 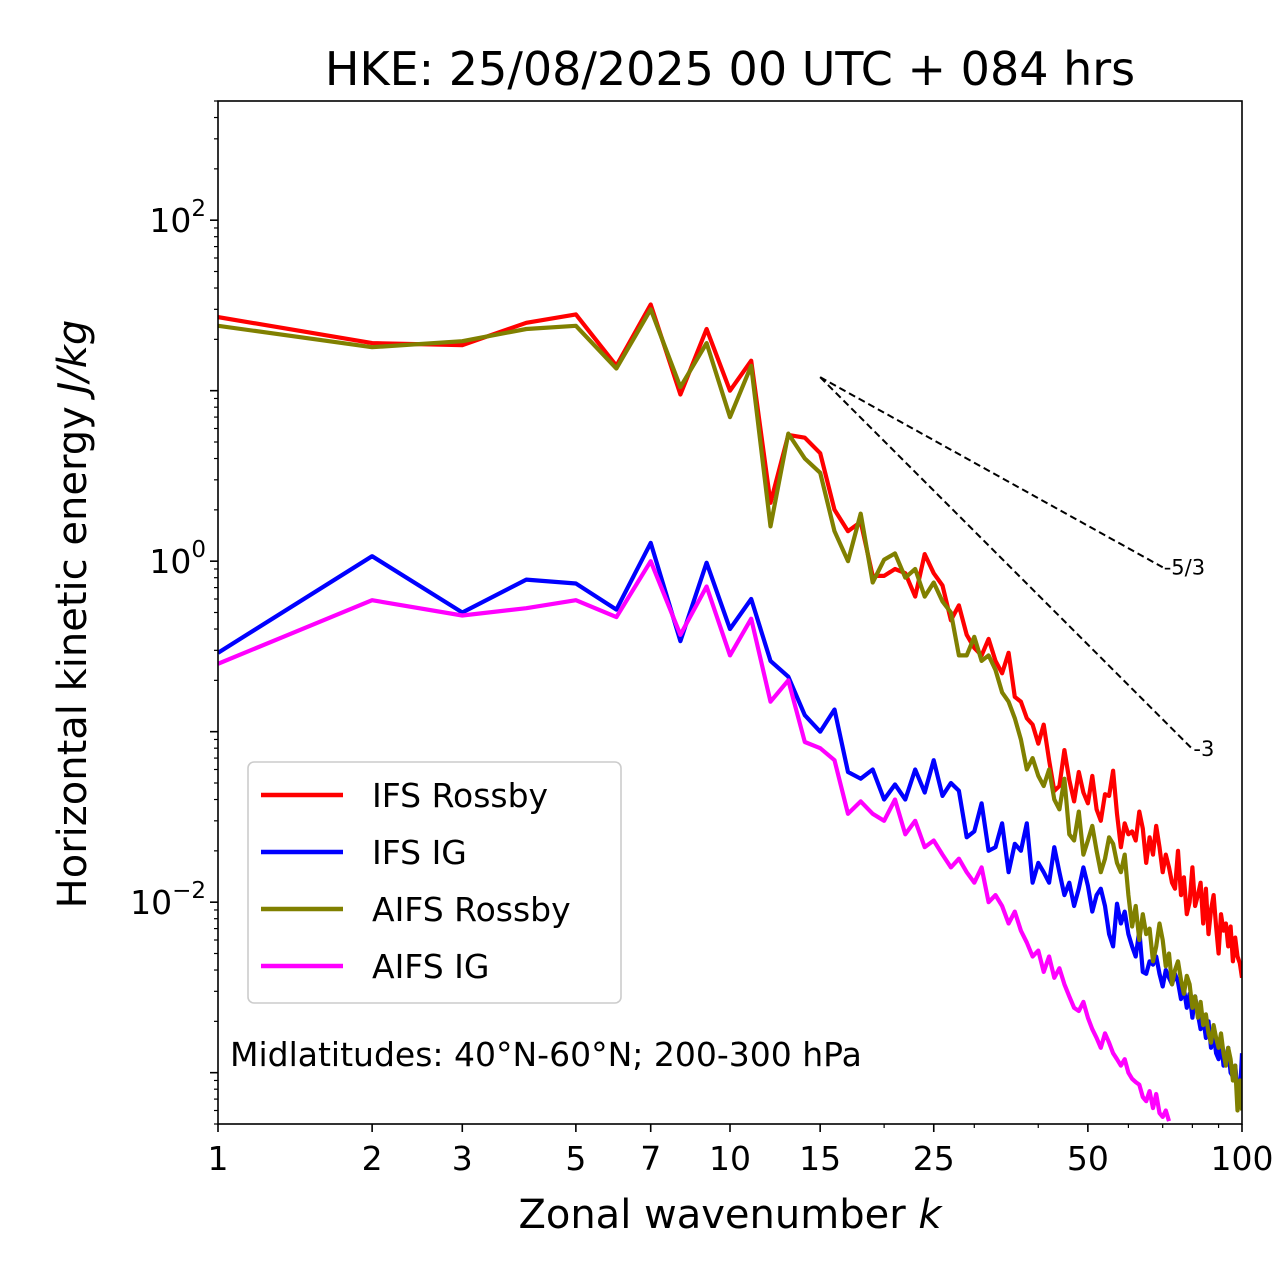 I want to click on x-tick-label: 100, so click(x=1242, y=1158).